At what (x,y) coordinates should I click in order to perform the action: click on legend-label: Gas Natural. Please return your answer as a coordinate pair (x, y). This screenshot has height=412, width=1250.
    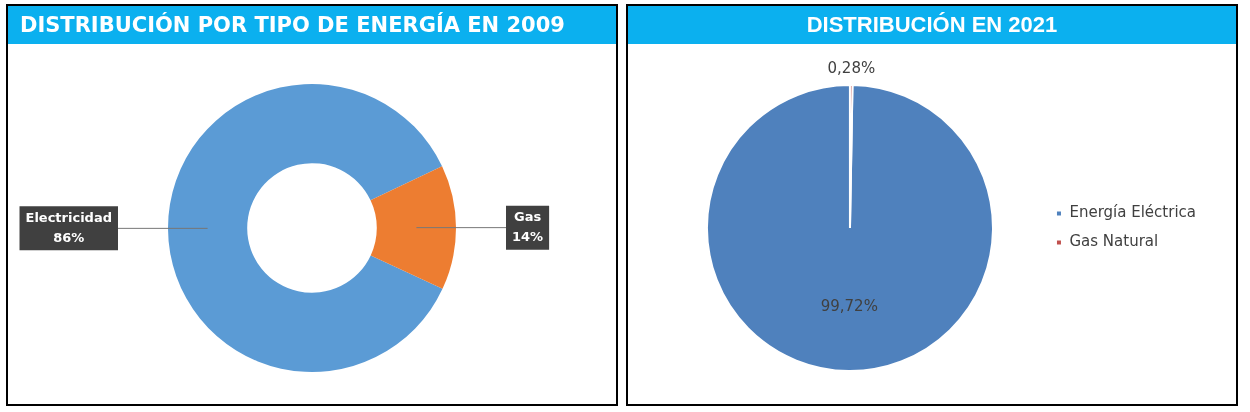
    Looking at the image, I should click on (1114, 241).